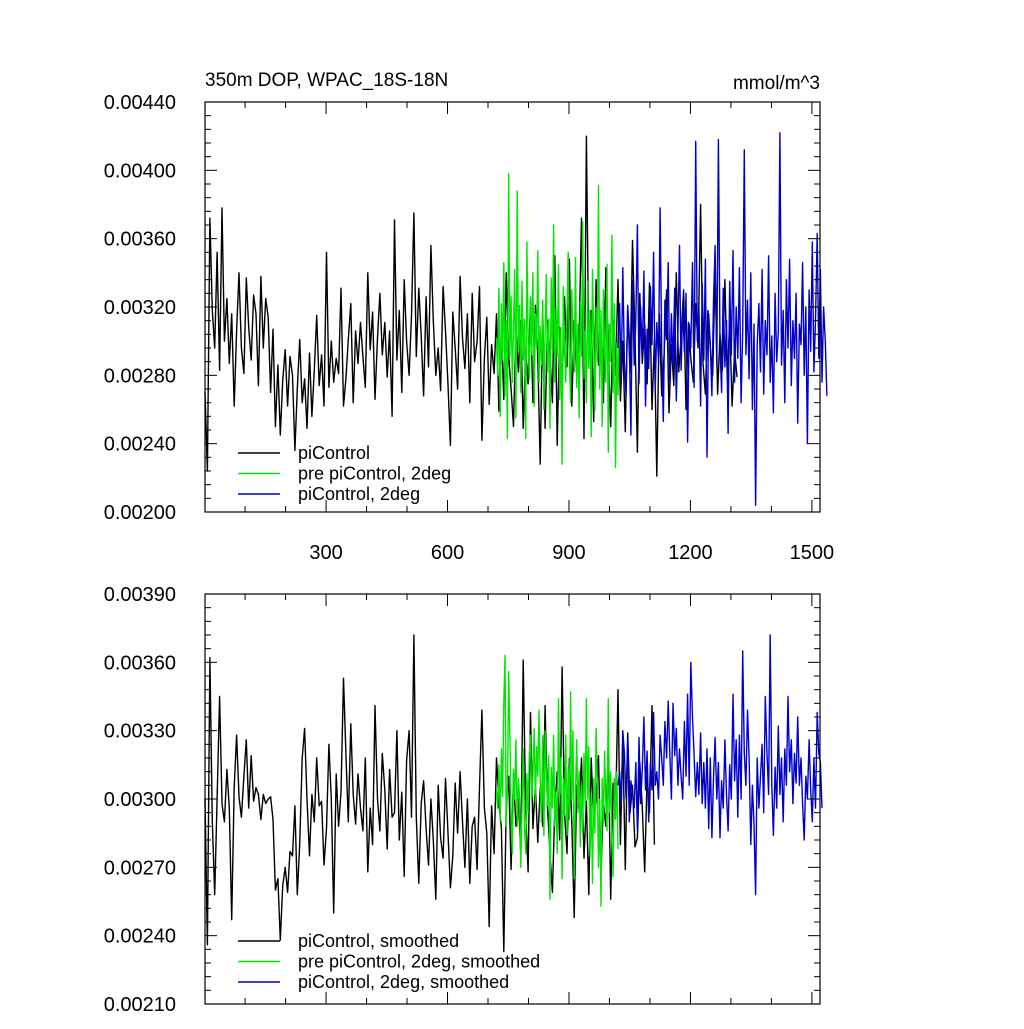 The height and width of the screenshot is (1029, 1024). I want to click on bottom-y-tick-label: 0.00240, so click(140, 937).